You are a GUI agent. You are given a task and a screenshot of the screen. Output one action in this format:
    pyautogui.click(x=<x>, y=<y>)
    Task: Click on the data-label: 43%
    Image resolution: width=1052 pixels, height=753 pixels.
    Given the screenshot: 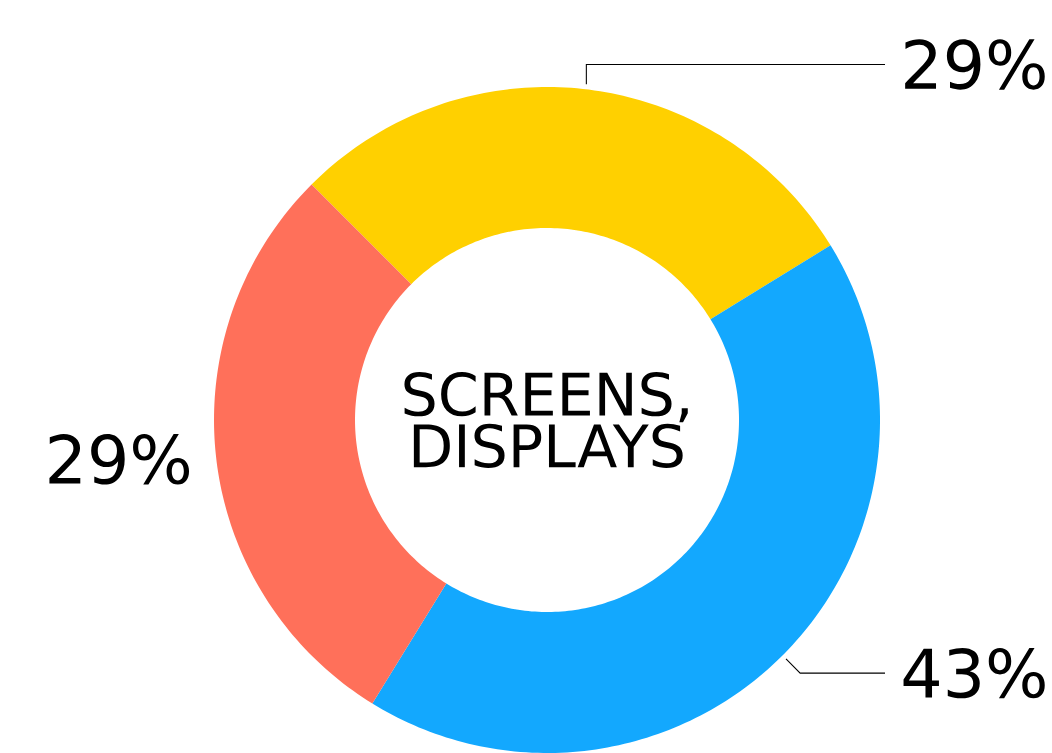 What is the action you would take?
    pyautogui.click(x=974, y=673)
    